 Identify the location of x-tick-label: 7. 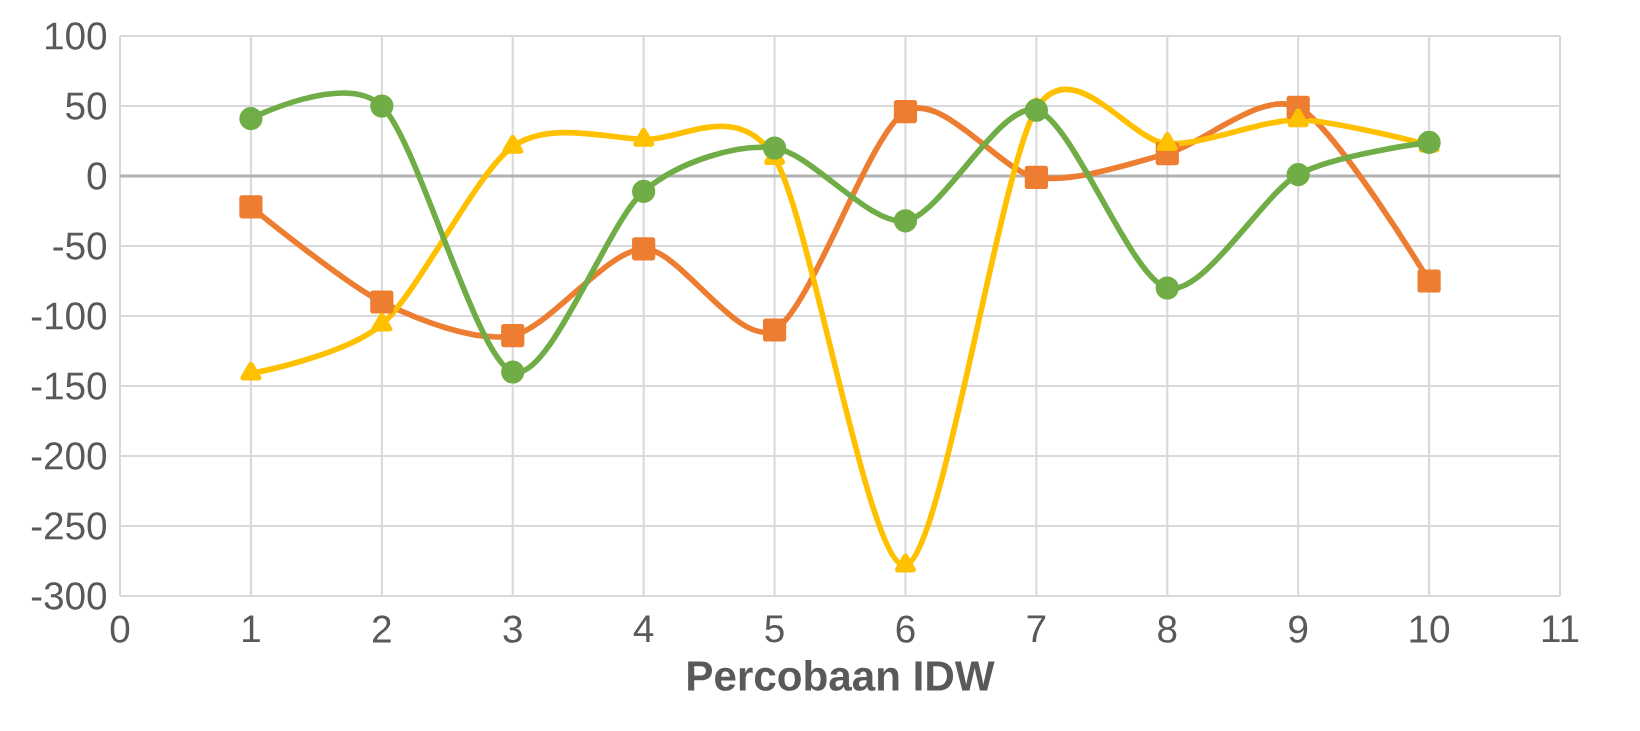
(1036, 629).